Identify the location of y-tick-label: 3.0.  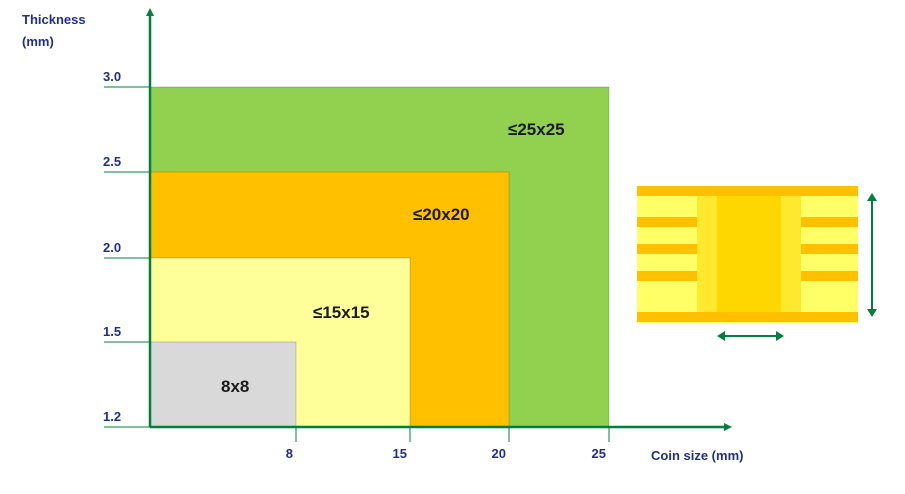
(112, 76).